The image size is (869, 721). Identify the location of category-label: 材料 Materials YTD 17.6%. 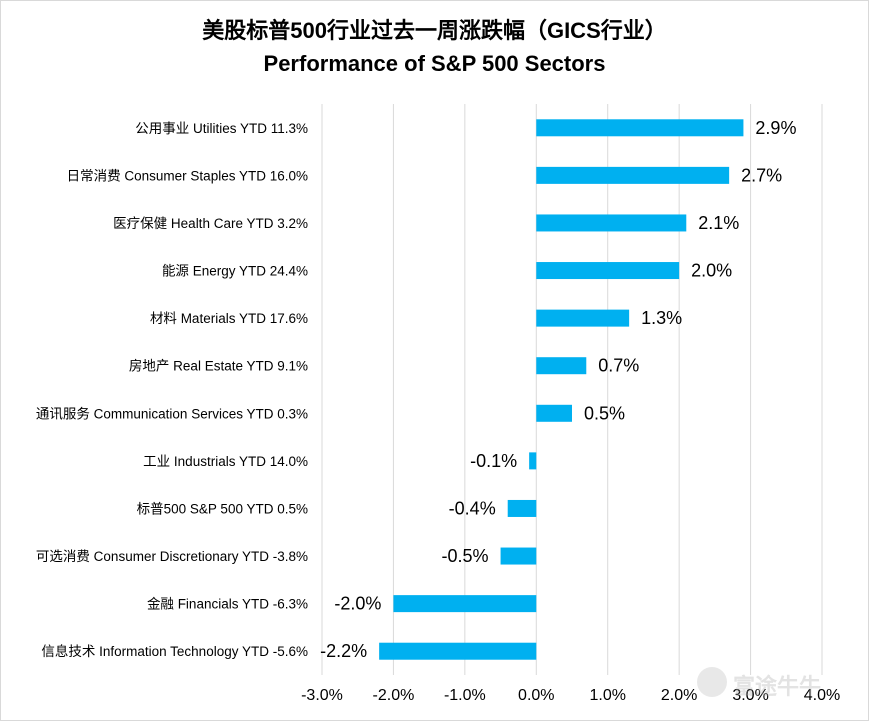
(229, 318).